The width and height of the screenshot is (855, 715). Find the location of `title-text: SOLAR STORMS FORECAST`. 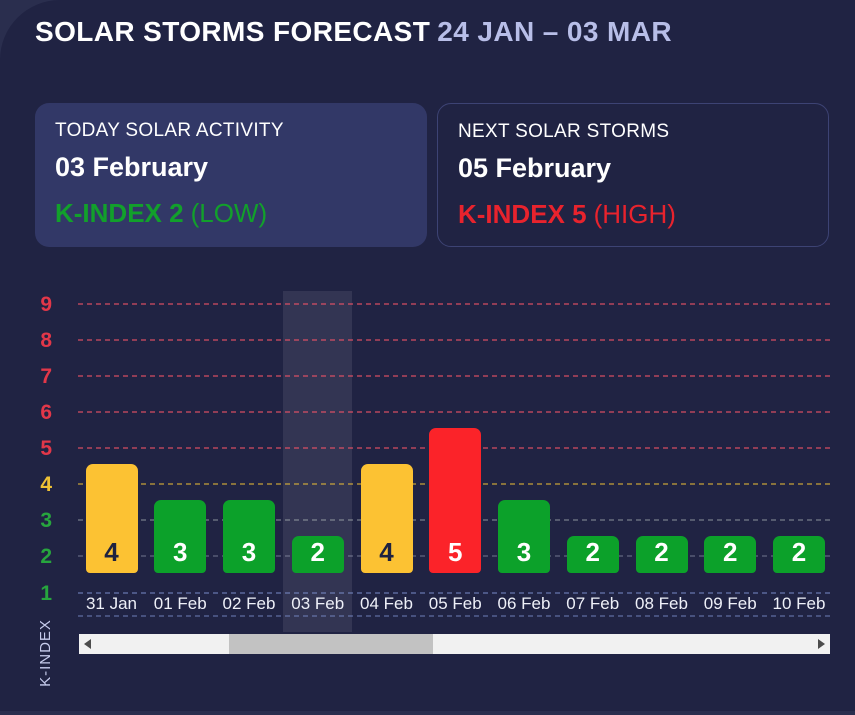

title-text: SOLAR STORMS FORECAST is located at coordinates (233, 31).